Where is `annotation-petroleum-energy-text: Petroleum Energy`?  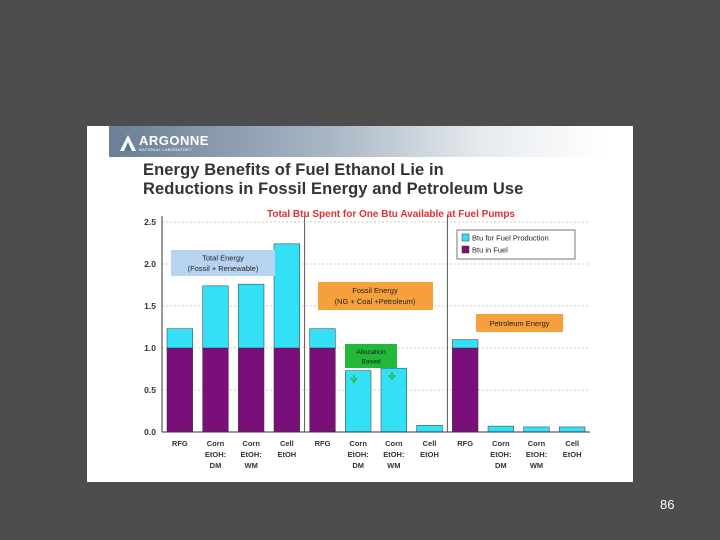 annotation-petroleum-energy-text: Petroleum Energy is located at coordinates (519, 323).